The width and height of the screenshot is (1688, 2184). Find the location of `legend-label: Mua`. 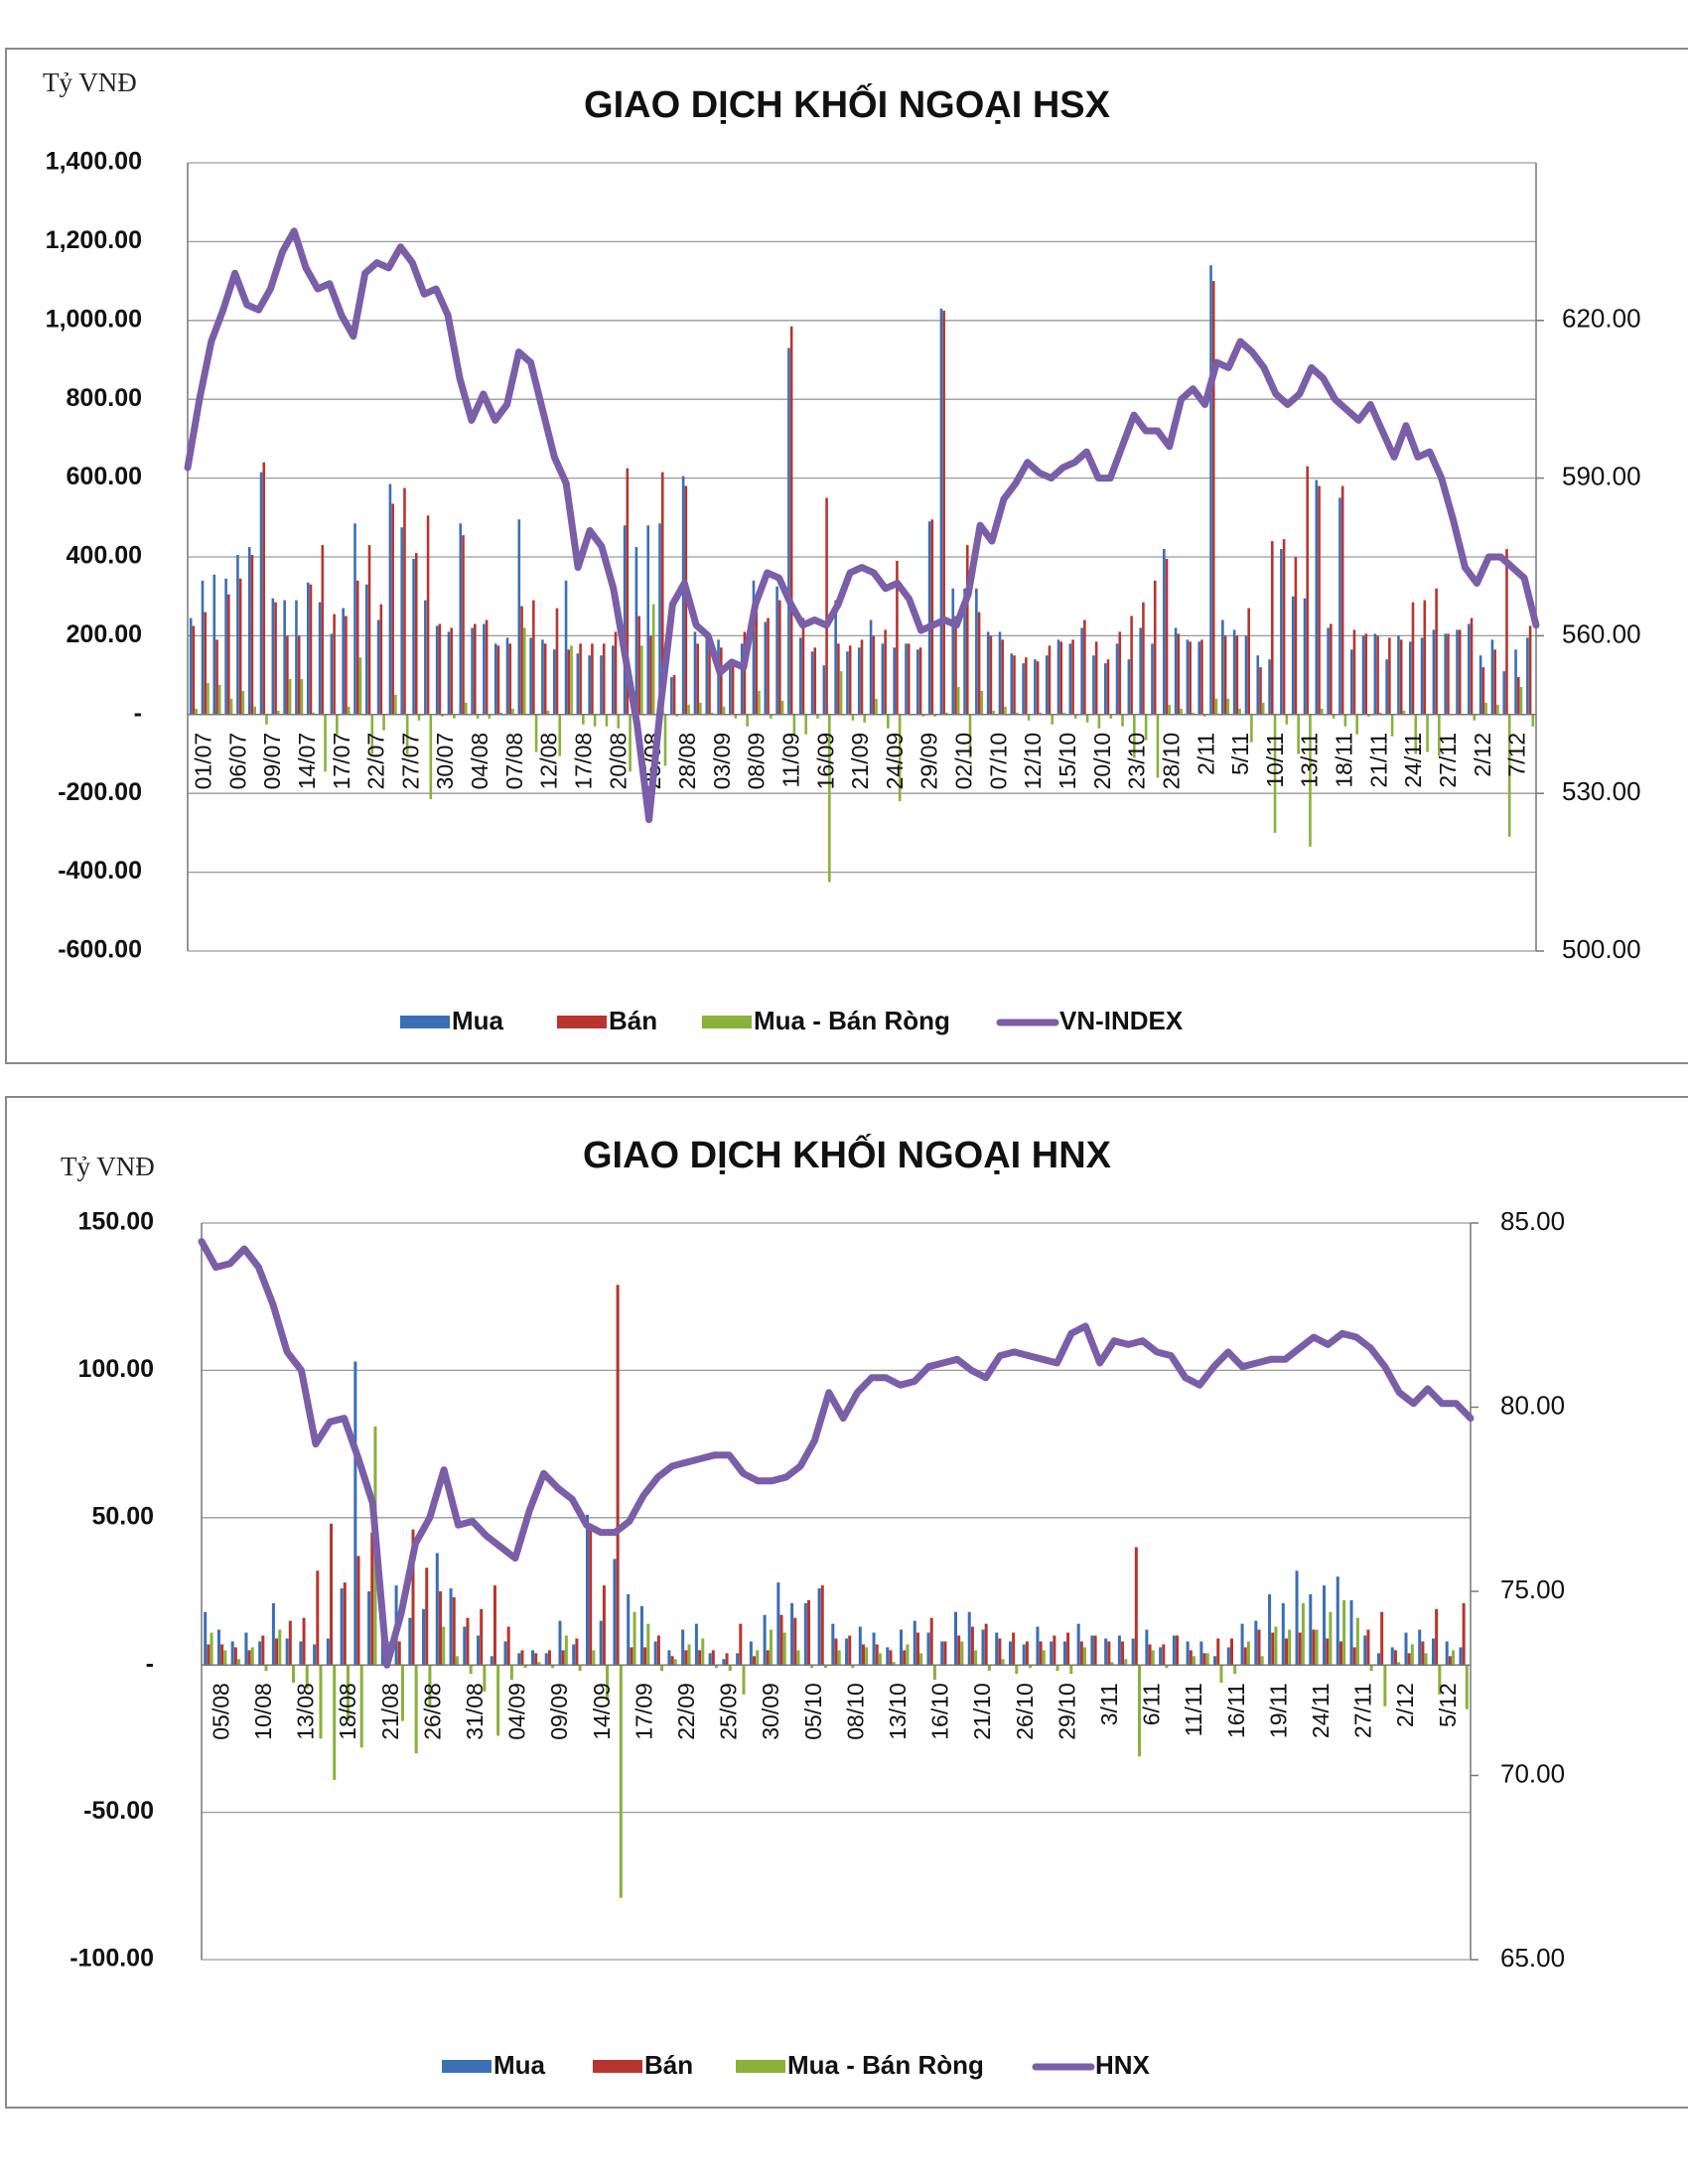

legend-label: Mua is located at coordinates (519, 2065).